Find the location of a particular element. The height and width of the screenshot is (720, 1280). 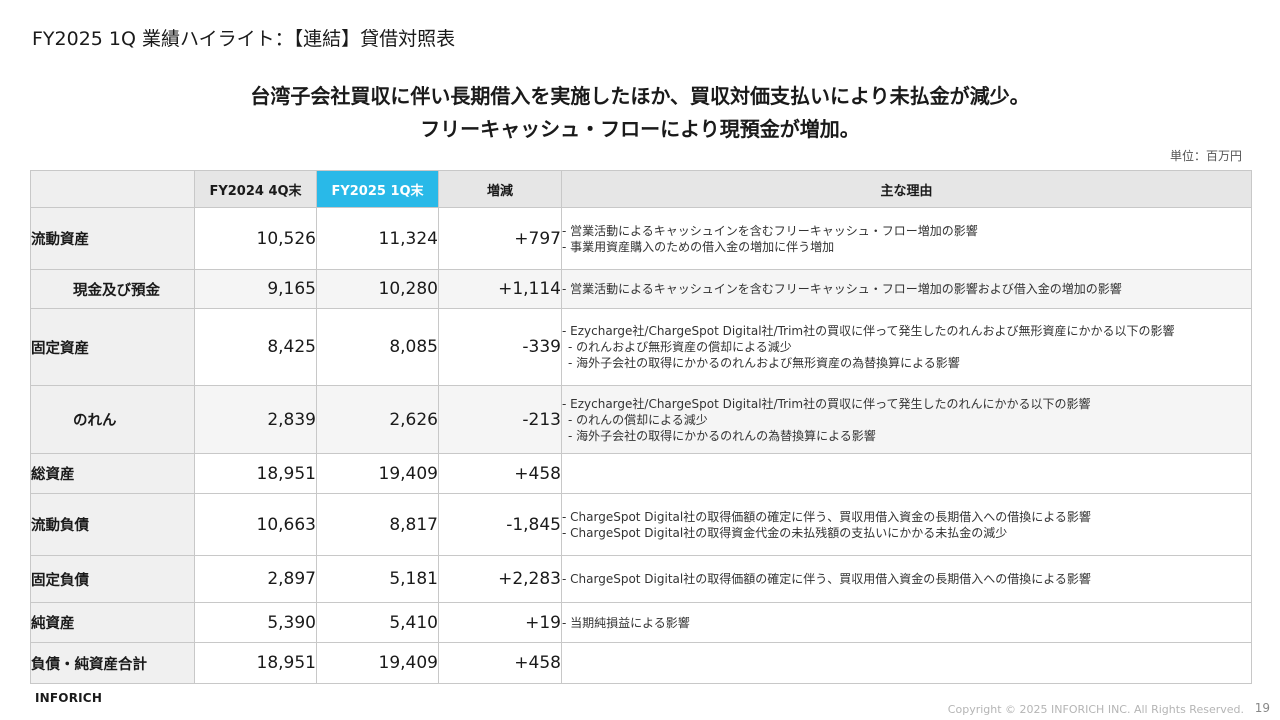

reason-line: - 海外子会社の取得にかかるのれんおよび無形資産の為替換算による影響 is located at coordinates (764, 363).